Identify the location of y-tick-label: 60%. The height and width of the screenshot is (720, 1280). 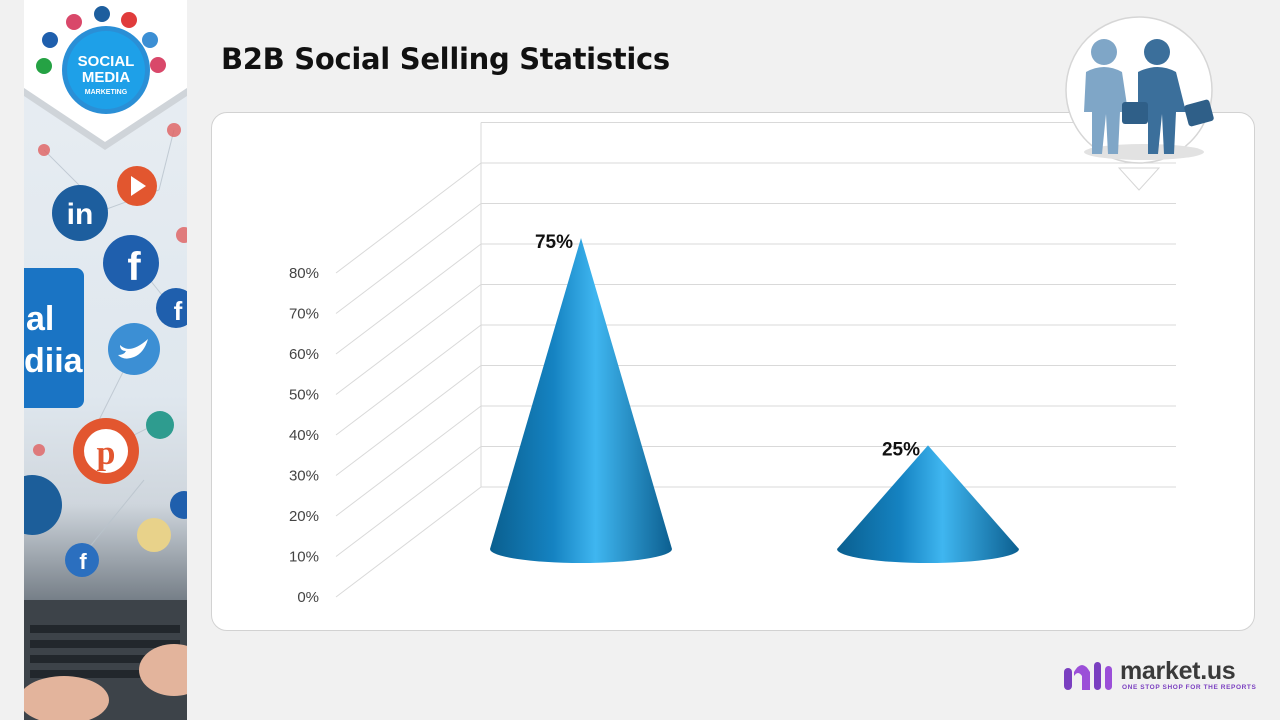
(304, 354).